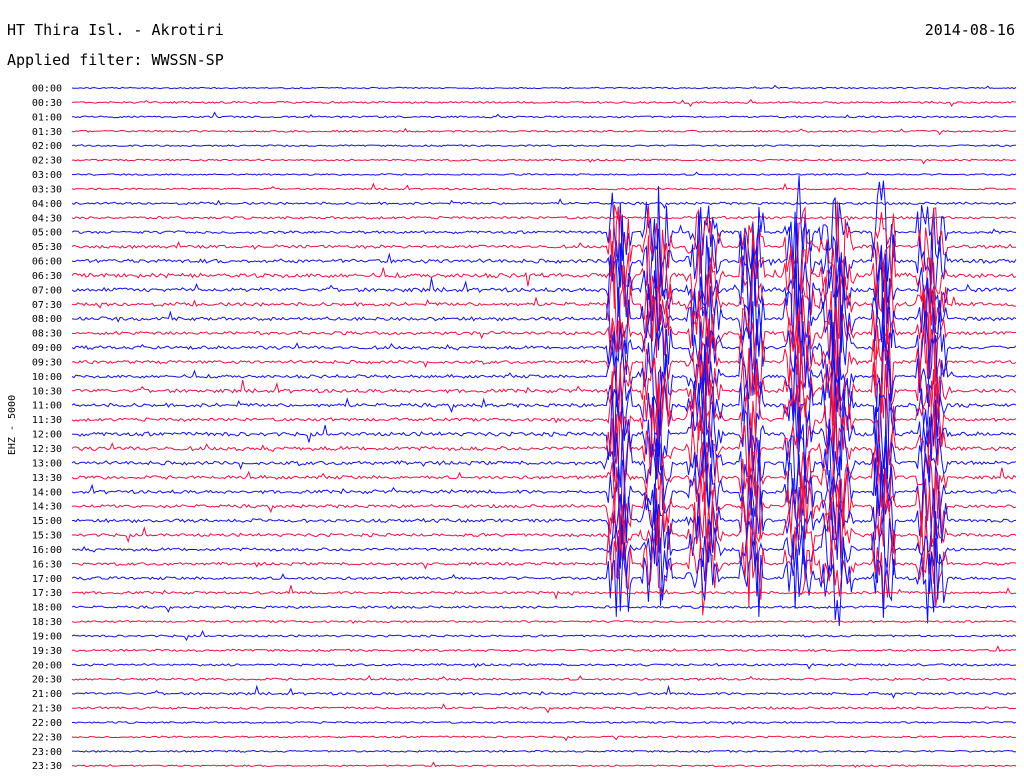 This screenshot has width=1024, height=780. What do you see at coordinates (47, 651) in the screenshot?
I see `row-time-label: 19:30` at bounding box center [47, 651].